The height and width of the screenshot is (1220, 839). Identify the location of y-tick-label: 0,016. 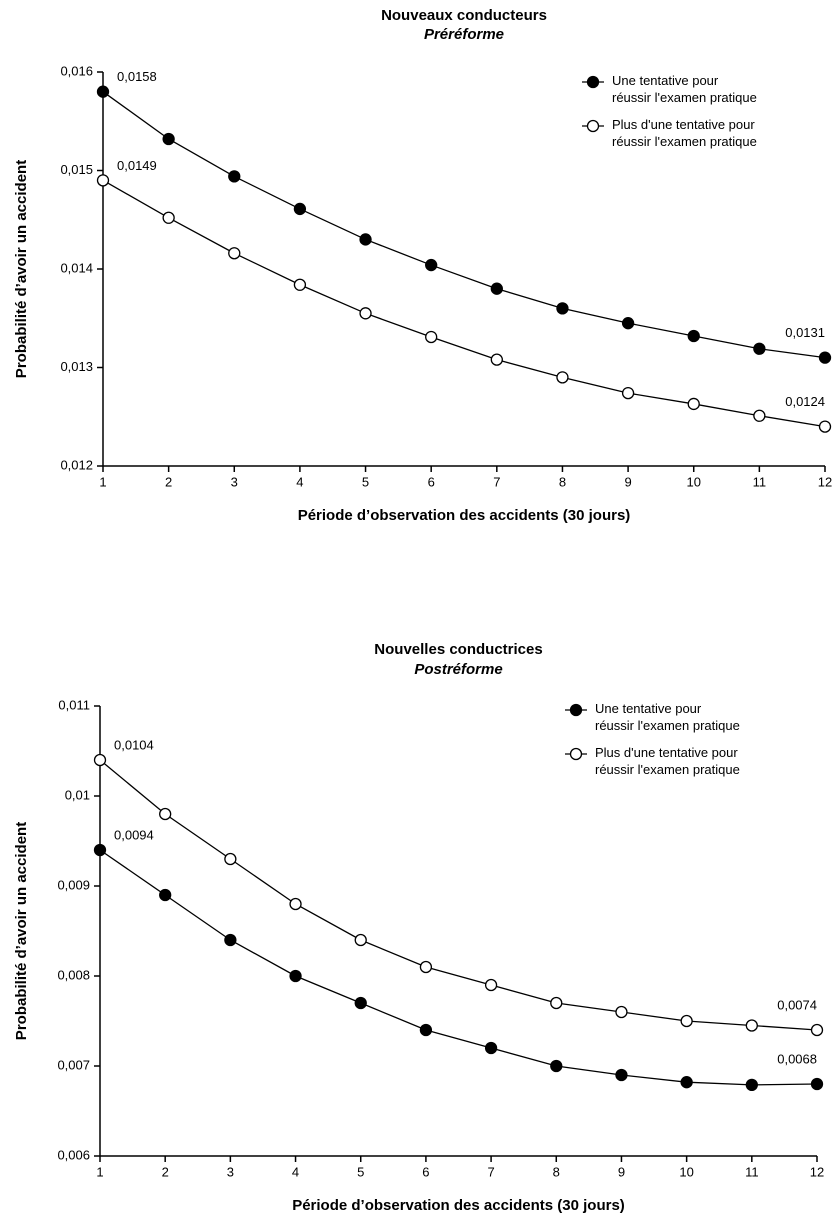
(76, 70).